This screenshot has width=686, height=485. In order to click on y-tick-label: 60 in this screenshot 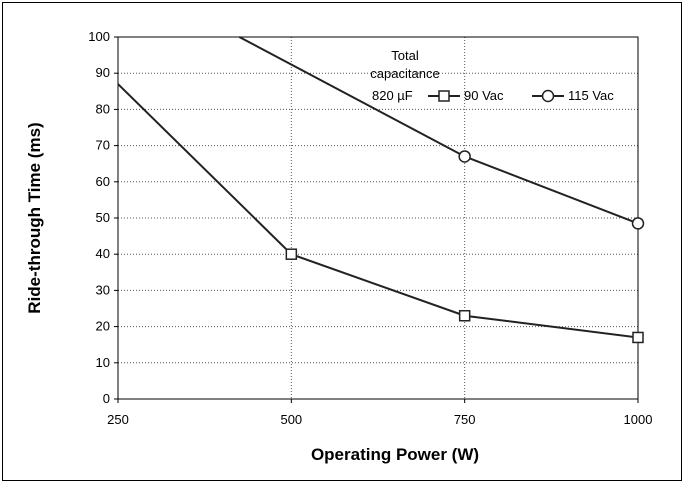, I will do `click(103, 181)`.